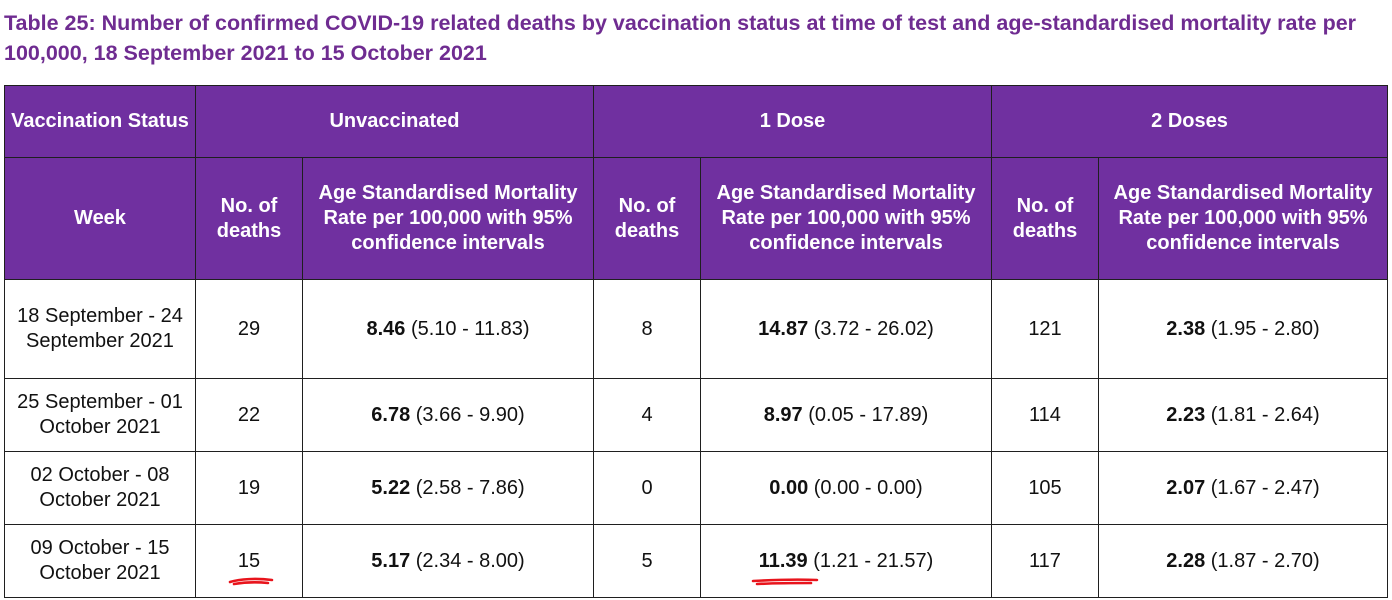 This screenshot has width=1392, height=600. Describe the element at coordinates (249, 488) in the screenshot. I see `unvax-deaths-cell: 19` at that location.